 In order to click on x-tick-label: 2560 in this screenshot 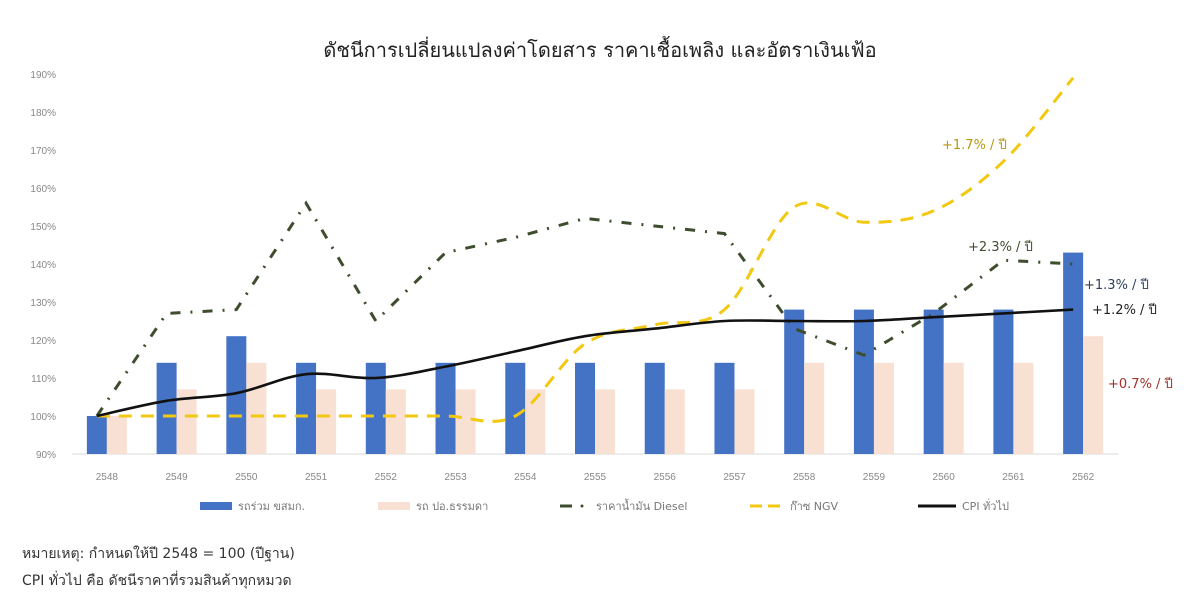, I will do `click(944, 477)`.